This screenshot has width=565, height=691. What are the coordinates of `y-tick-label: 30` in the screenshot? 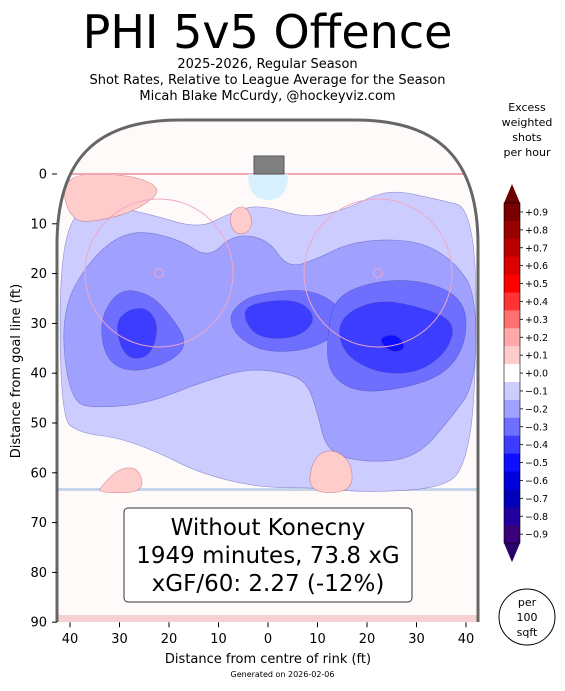 It's located at (38, 324).